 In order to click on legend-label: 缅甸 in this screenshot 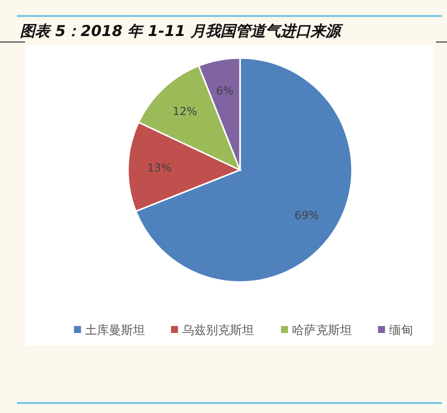, I will do `click(401, 330)`.